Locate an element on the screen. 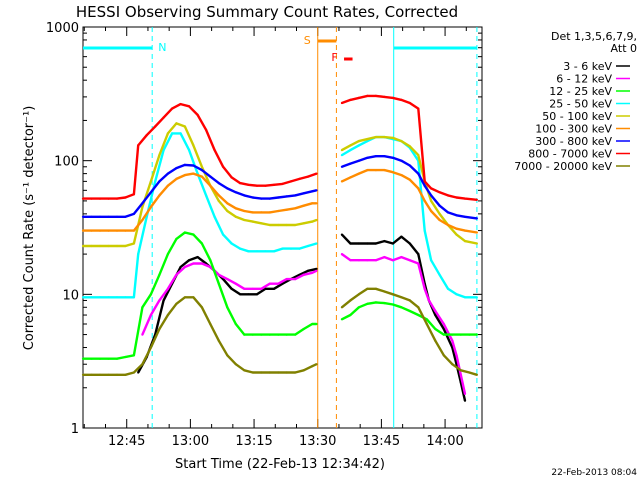 The width and height of the screenshot is (640, 480). legend-label: 800 - 7000 keV is located at coordinates (570, 154).